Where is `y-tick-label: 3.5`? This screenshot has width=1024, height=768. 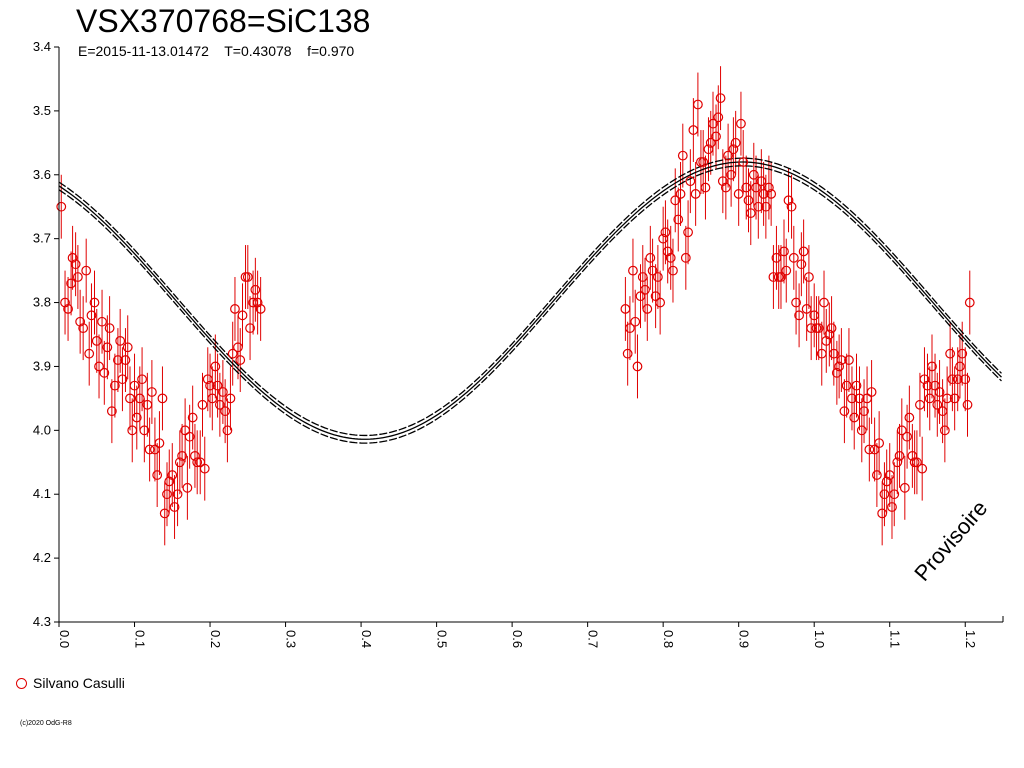 y-tick-label: 3.5 is located at coordinates (42, 110).